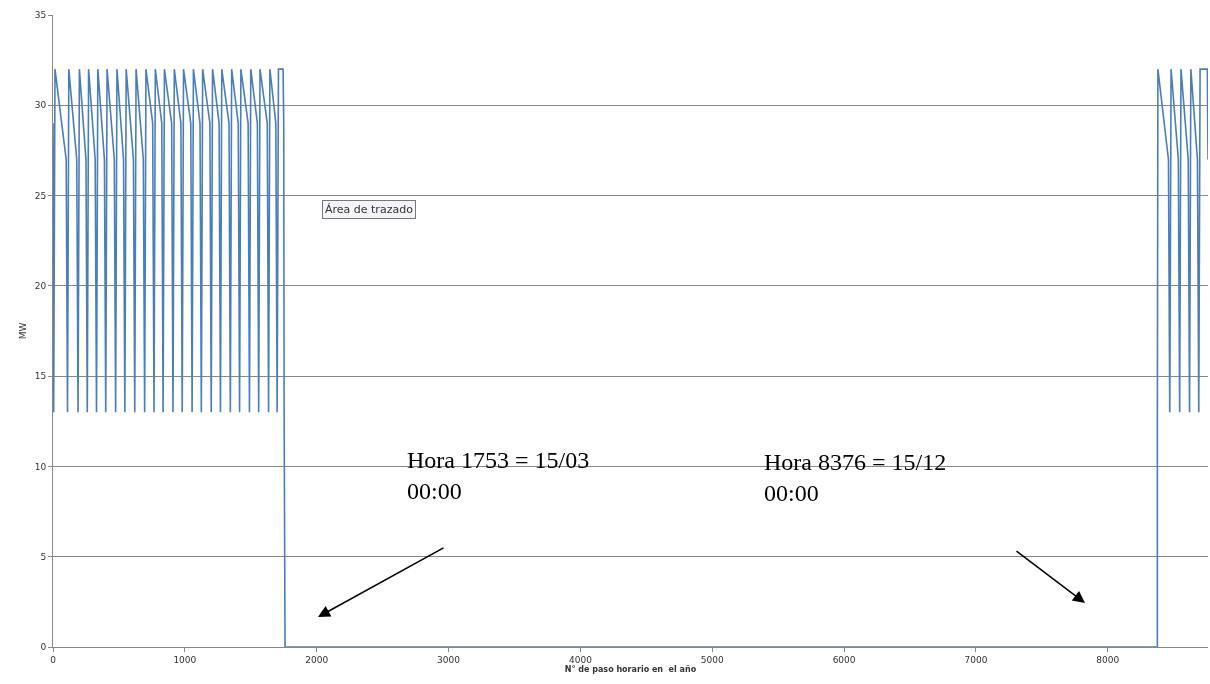  I want to click on y-tick-label: 0, so click(43, 647).